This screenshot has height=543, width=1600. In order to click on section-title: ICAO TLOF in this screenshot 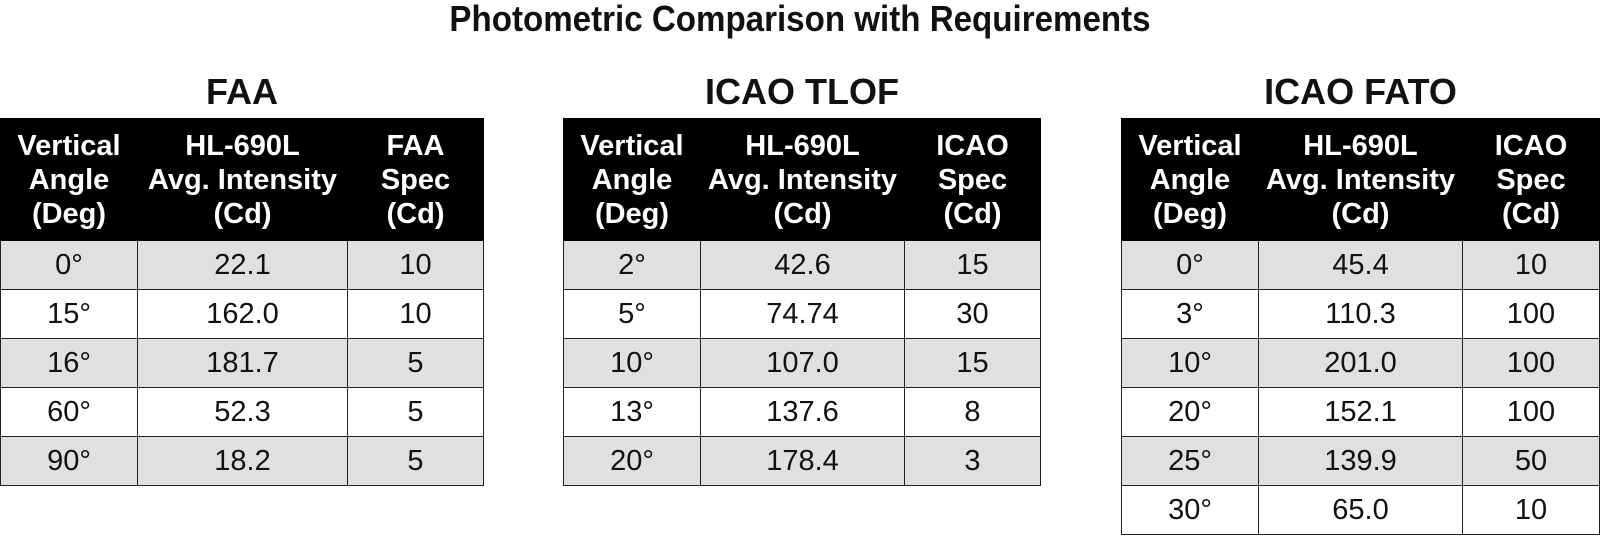, I will do `click(802, 91)`.